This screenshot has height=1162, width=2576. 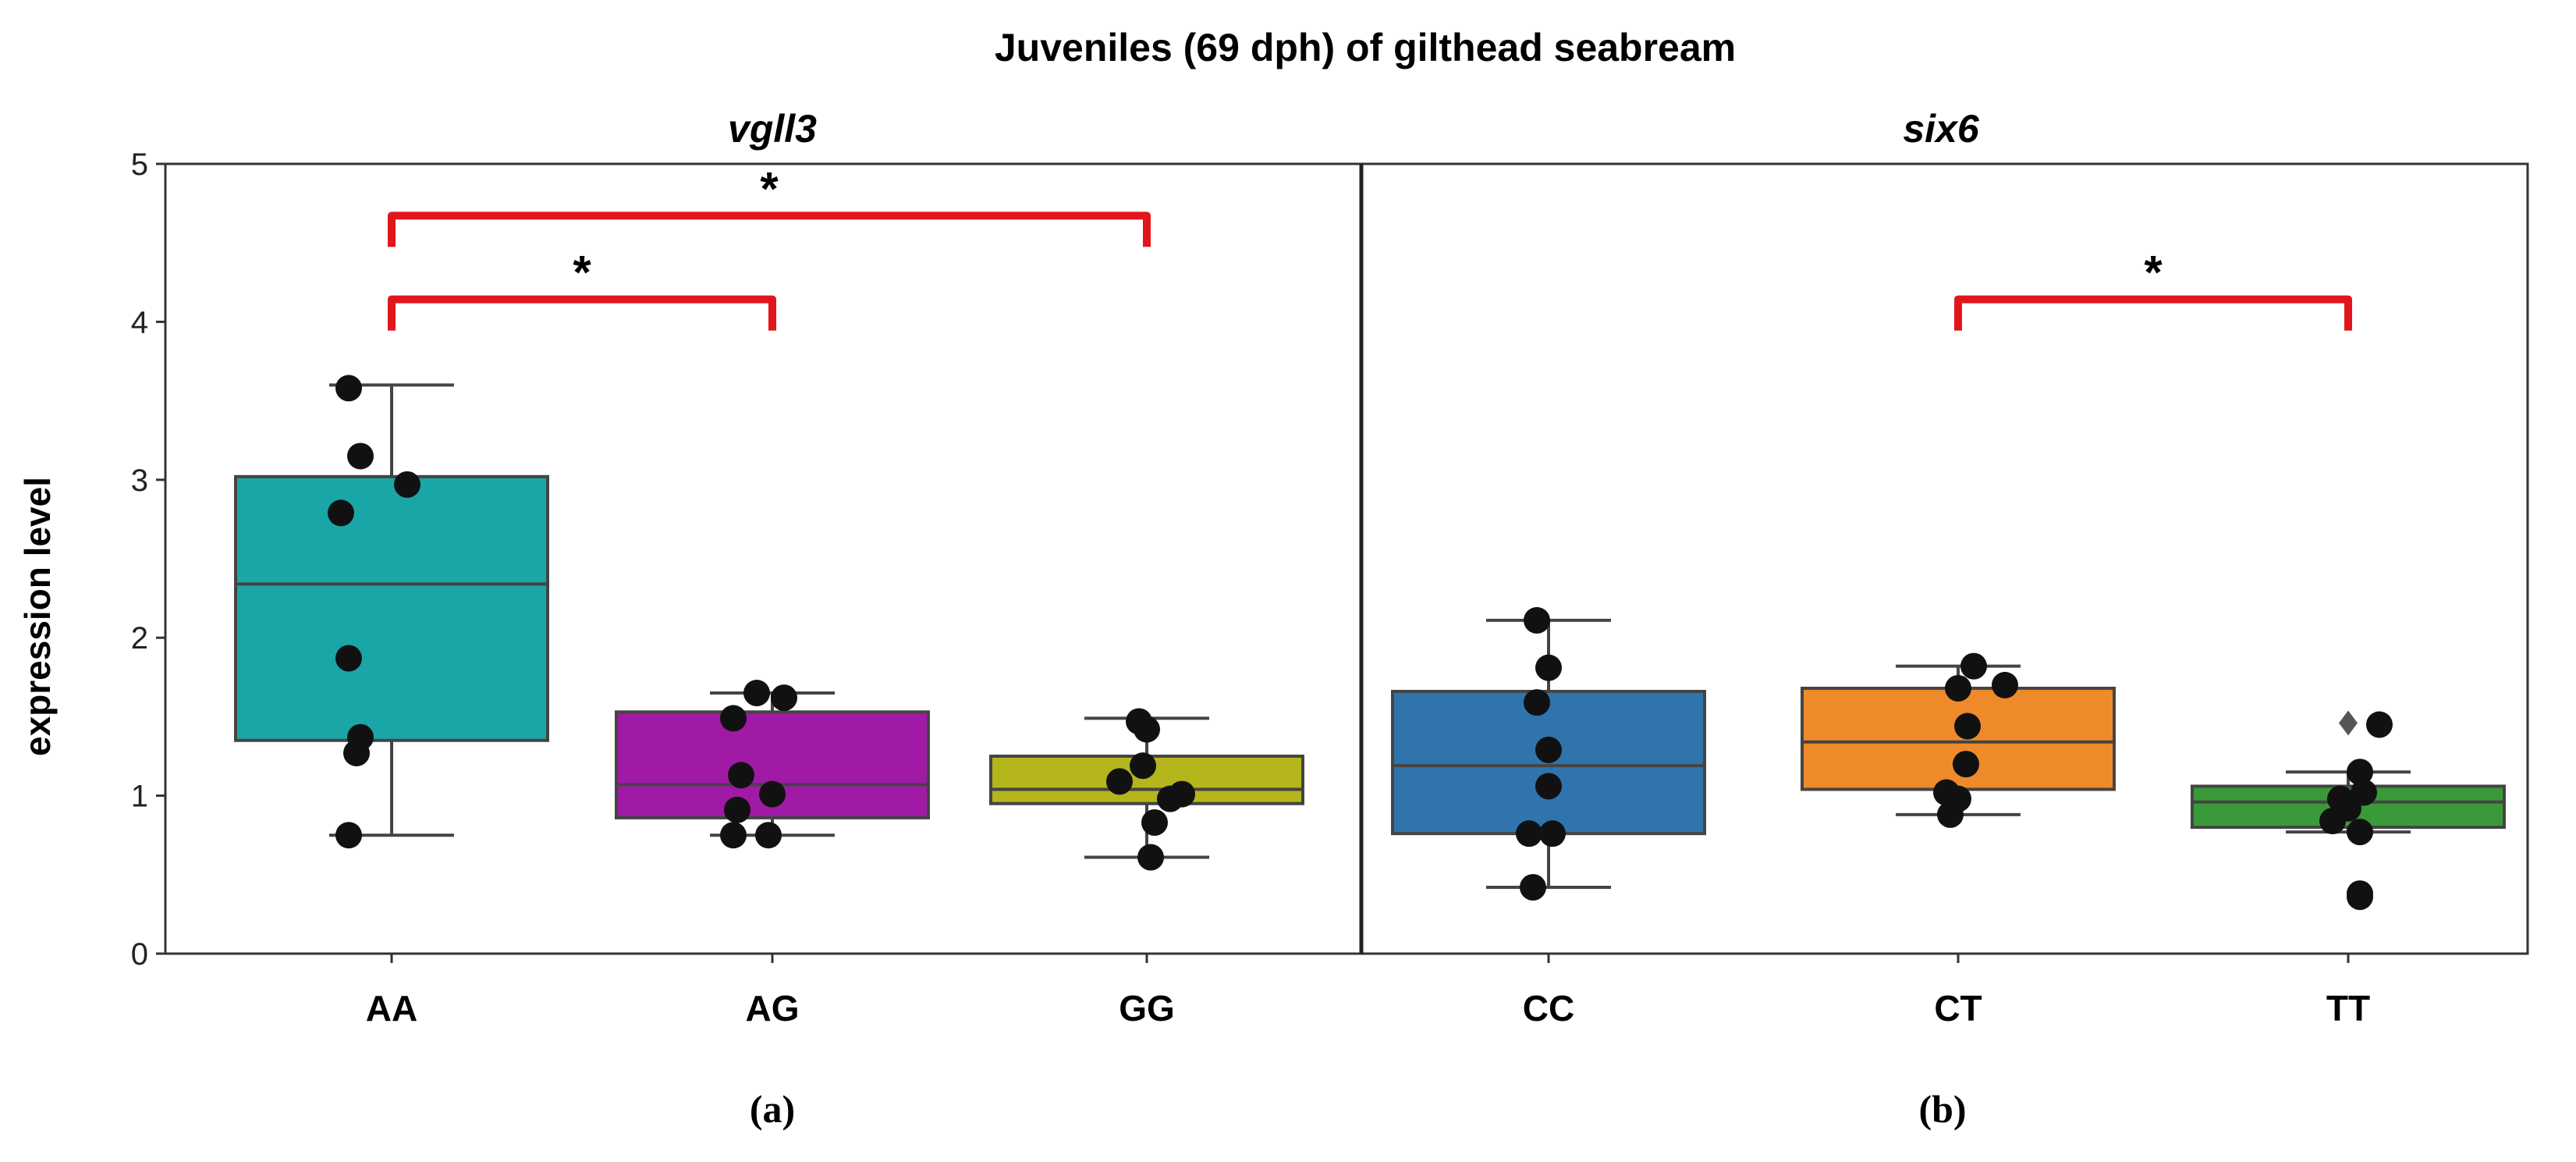 I want to click on x-tick-label: CT, so click(x=1958, y=1009).